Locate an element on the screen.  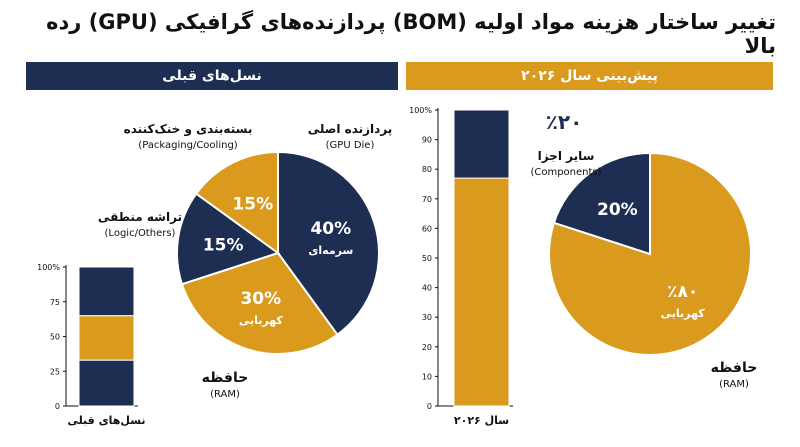
y-tick-label: 60 is located at coordinates (427, 228).